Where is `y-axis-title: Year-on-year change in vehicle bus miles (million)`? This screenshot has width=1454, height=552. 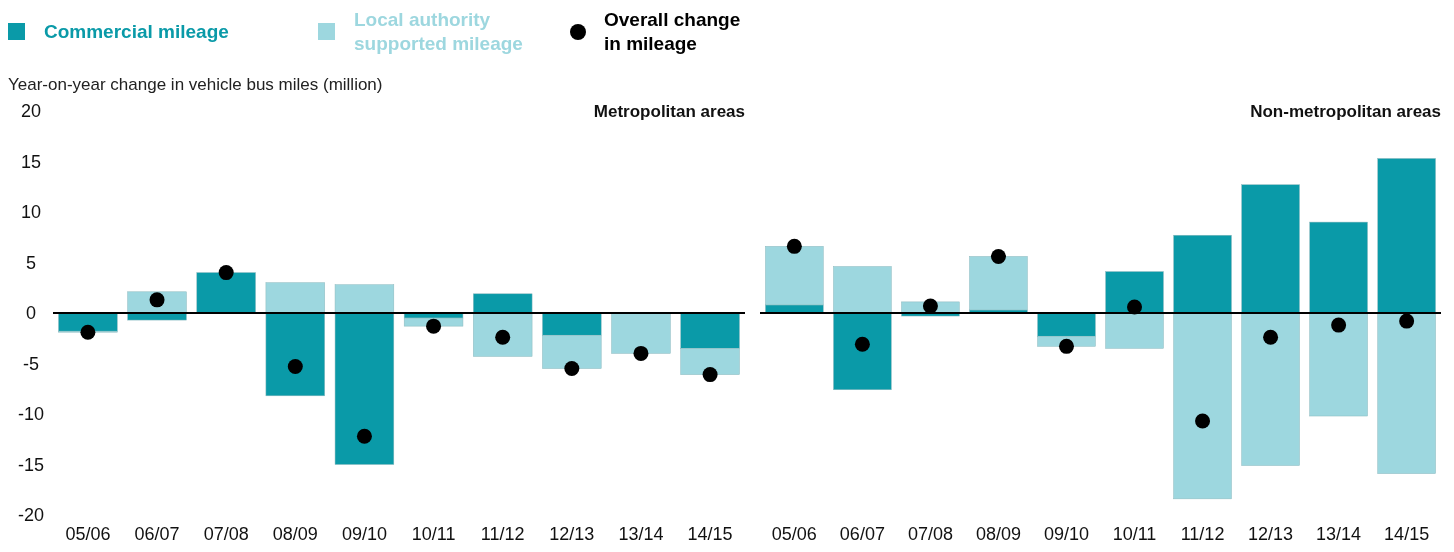
y-axis-title: Year-on-year change in vehicle bus miles (million) is located at coordinates (195, 84).